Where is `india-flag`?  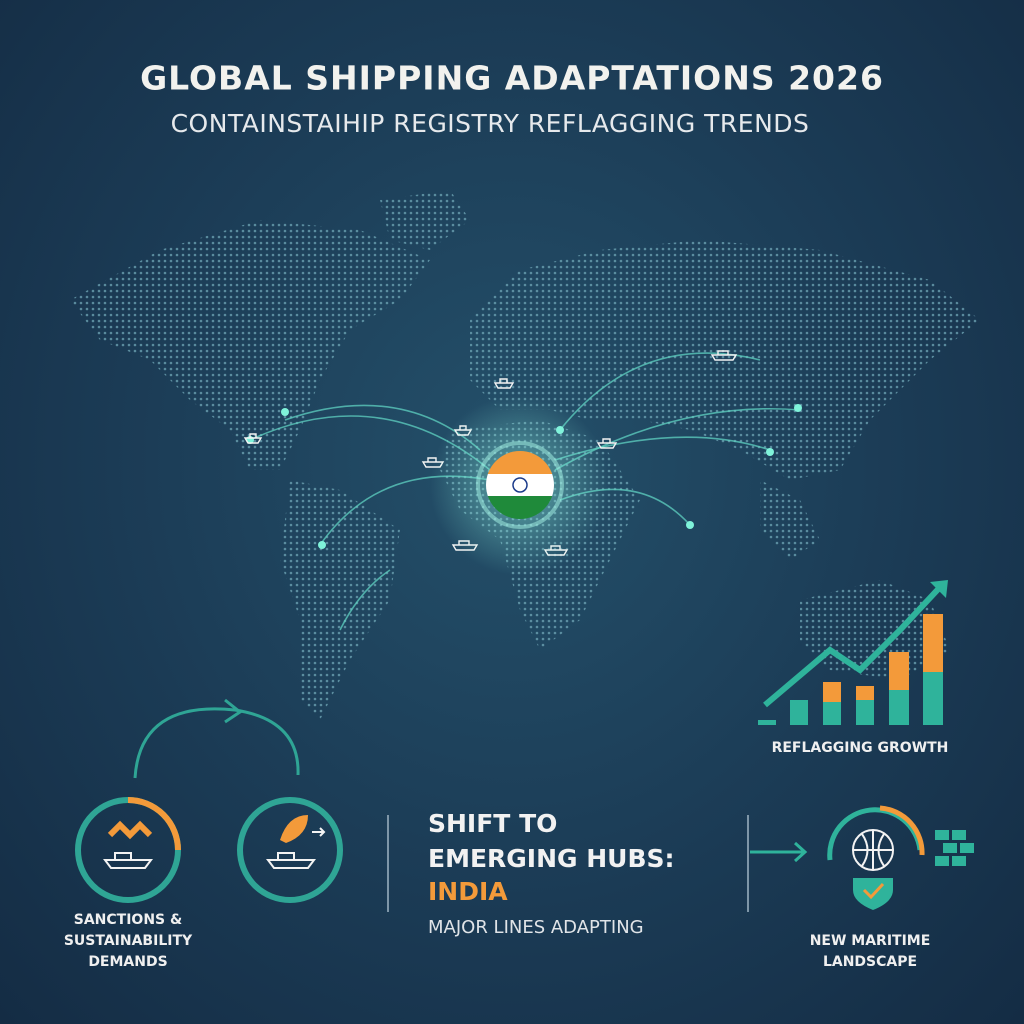 india-flag is located at coordinates (520, 485).